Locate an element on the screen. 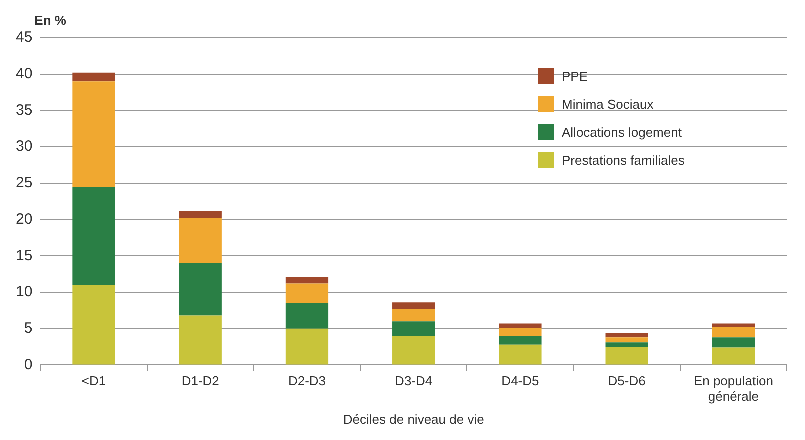  y-tick-label: 15 is located at coordinates (24, 255).